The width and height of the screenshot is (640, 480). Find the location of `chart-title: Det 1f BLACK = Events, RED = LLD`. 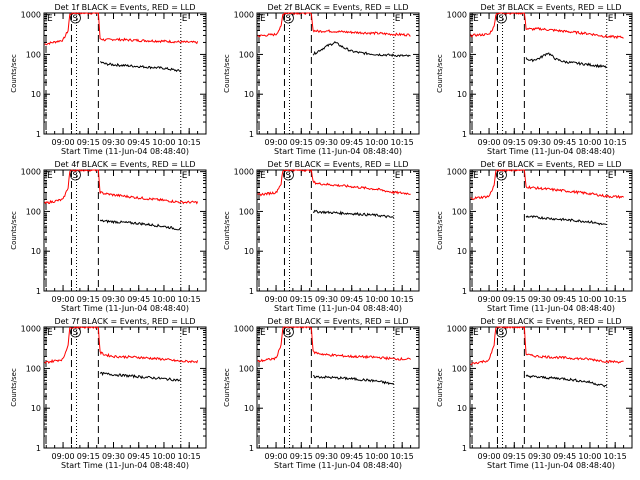

chart-title: Det 1f BLACK = Events, RED = LLD is located at coordinates (124, 7).